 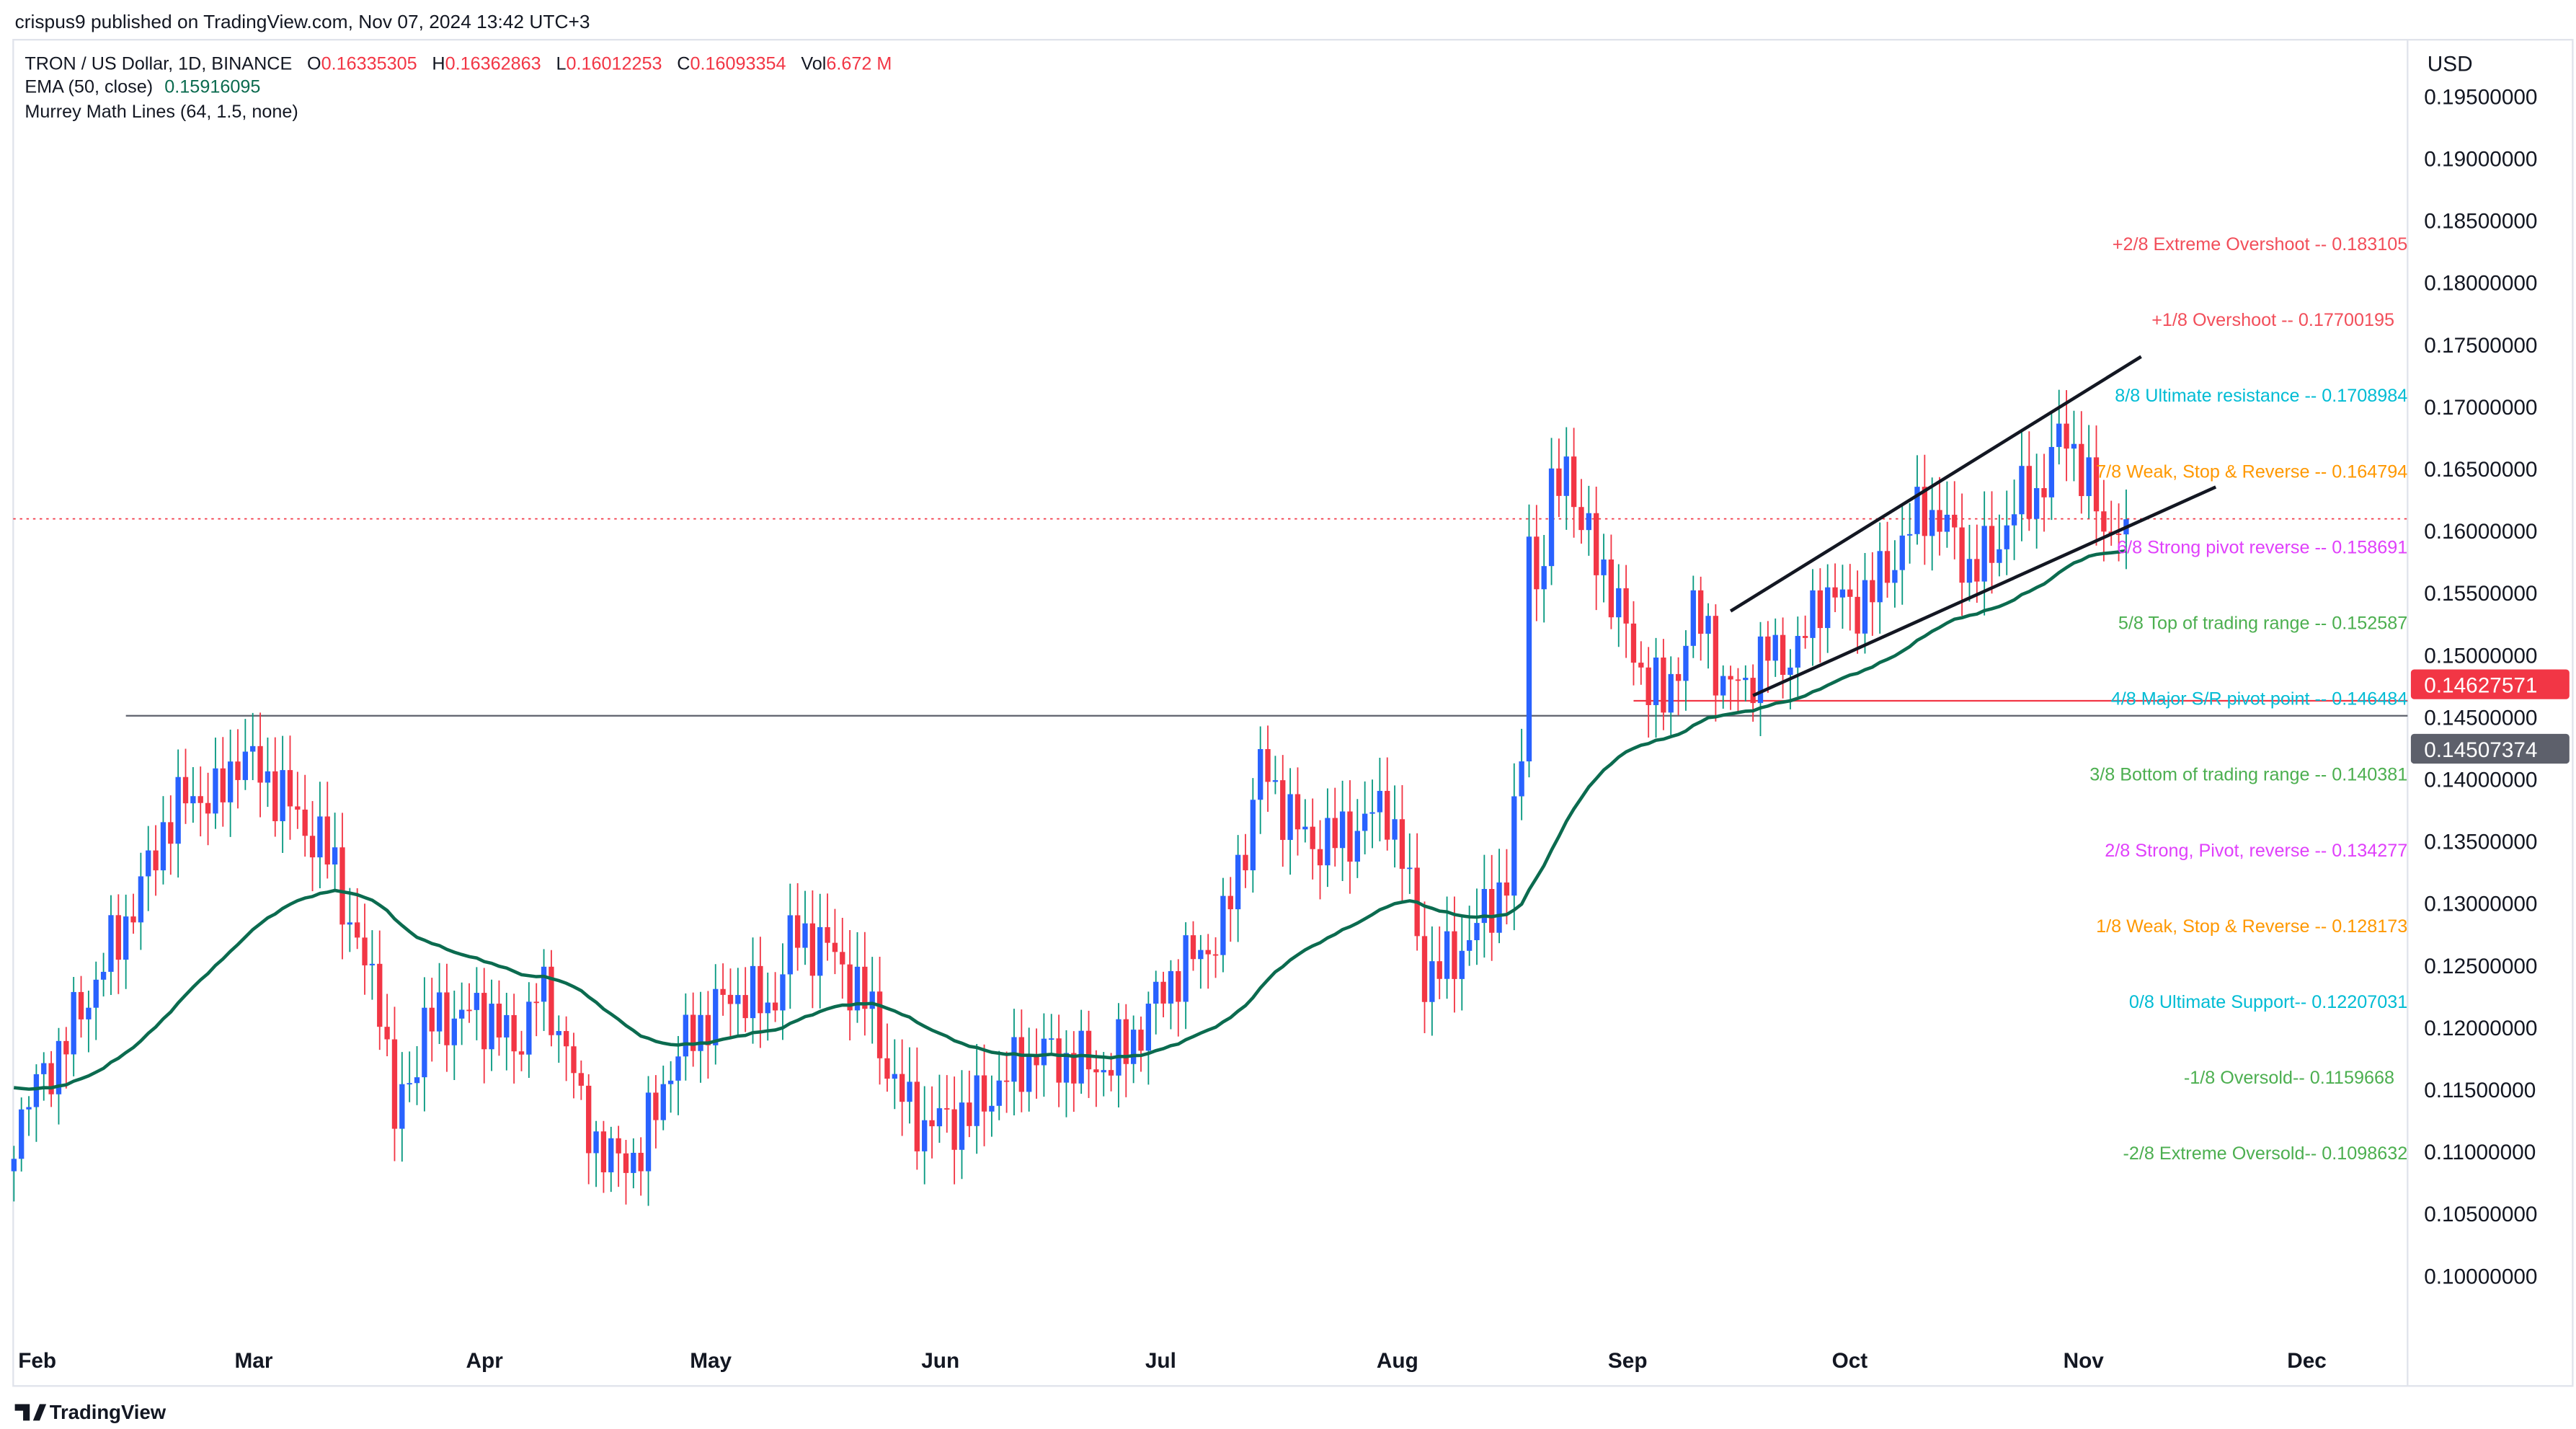 What do you see at coordinates (2272, 320) in the screenshot?
I see `murrey-level-label: +1/8 Overshoot -- 0.17700195` at bounding box center [2272, 320].